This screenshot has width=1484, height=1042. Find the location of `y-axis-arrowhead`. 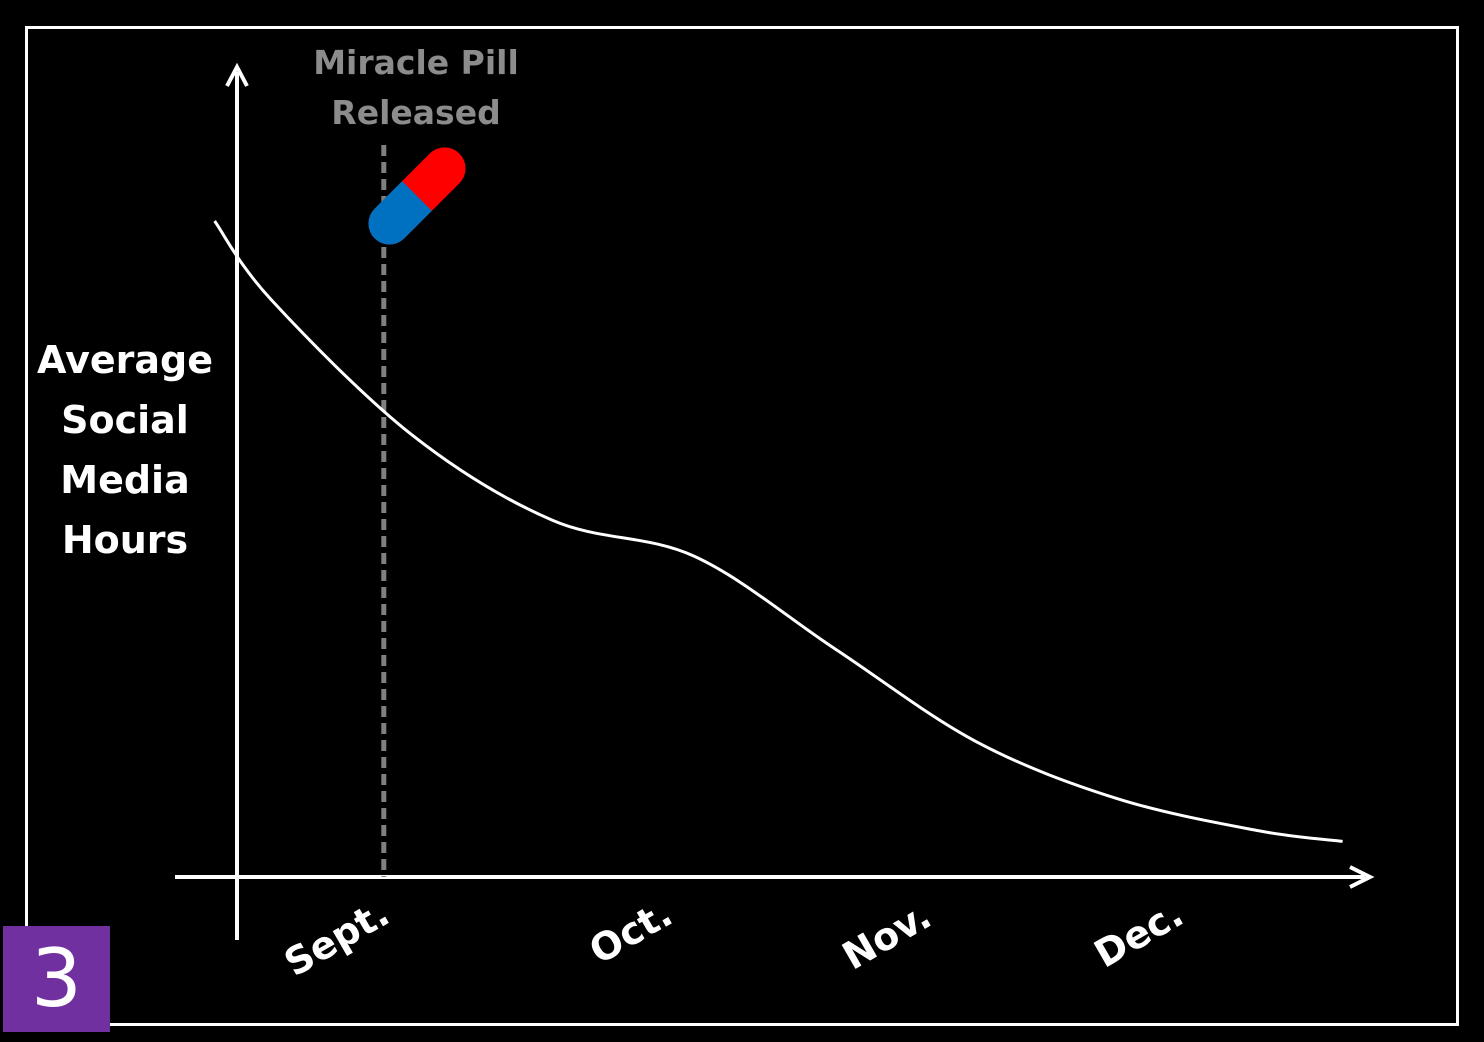

y-axis-arrowhead is located at coordinates (237, 74).